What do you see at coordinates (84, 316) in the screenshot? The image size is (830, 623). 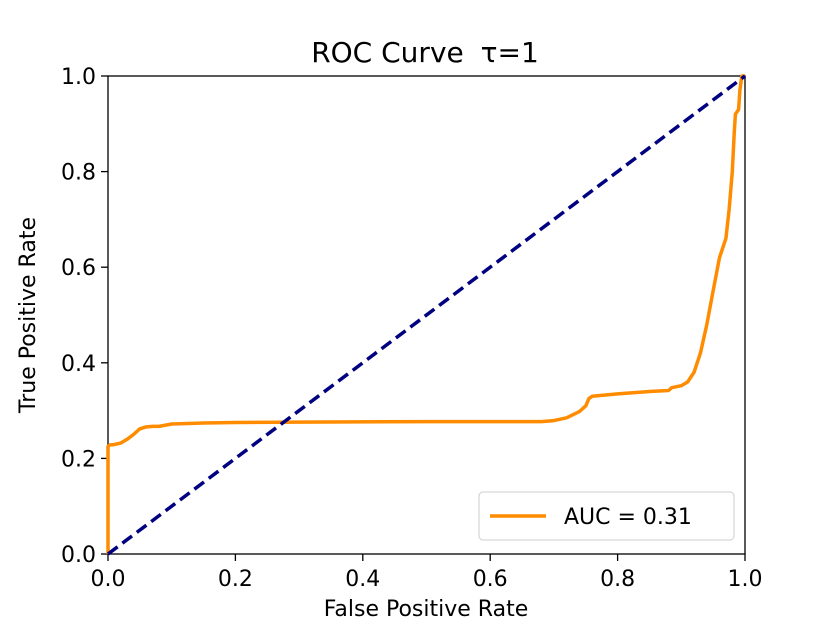 I see `y-axis-ticks: 0.0 0.2 0.4 0.6 0.8 1.0` at bounding box center [84, 316].